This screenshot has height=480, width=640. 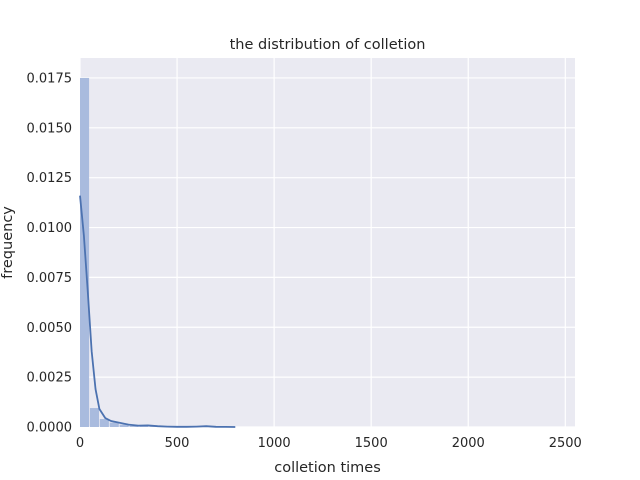 What do you see at coordinates (157, 311) in the screenshot?
I see `kde-line` at bounding box center [157, 311].